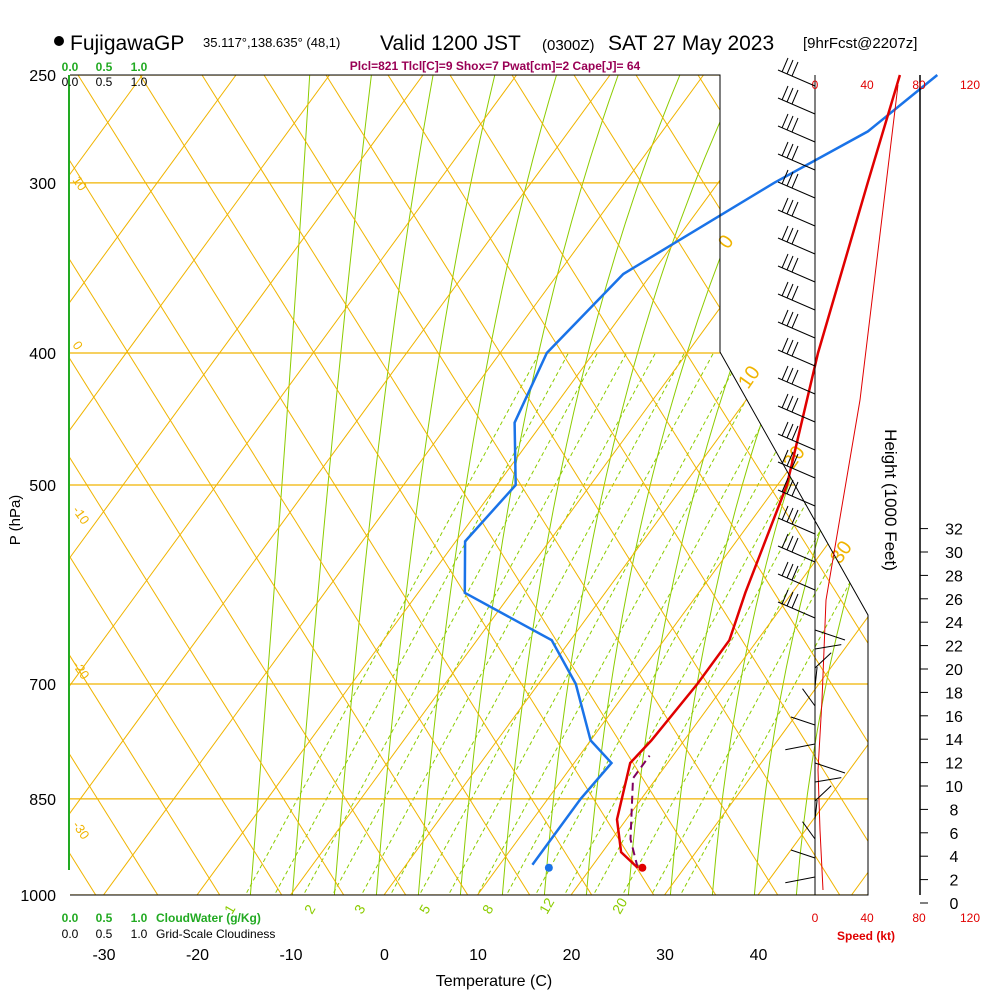  I want to click on temperature-tick-label: 10, so click(478, 955).